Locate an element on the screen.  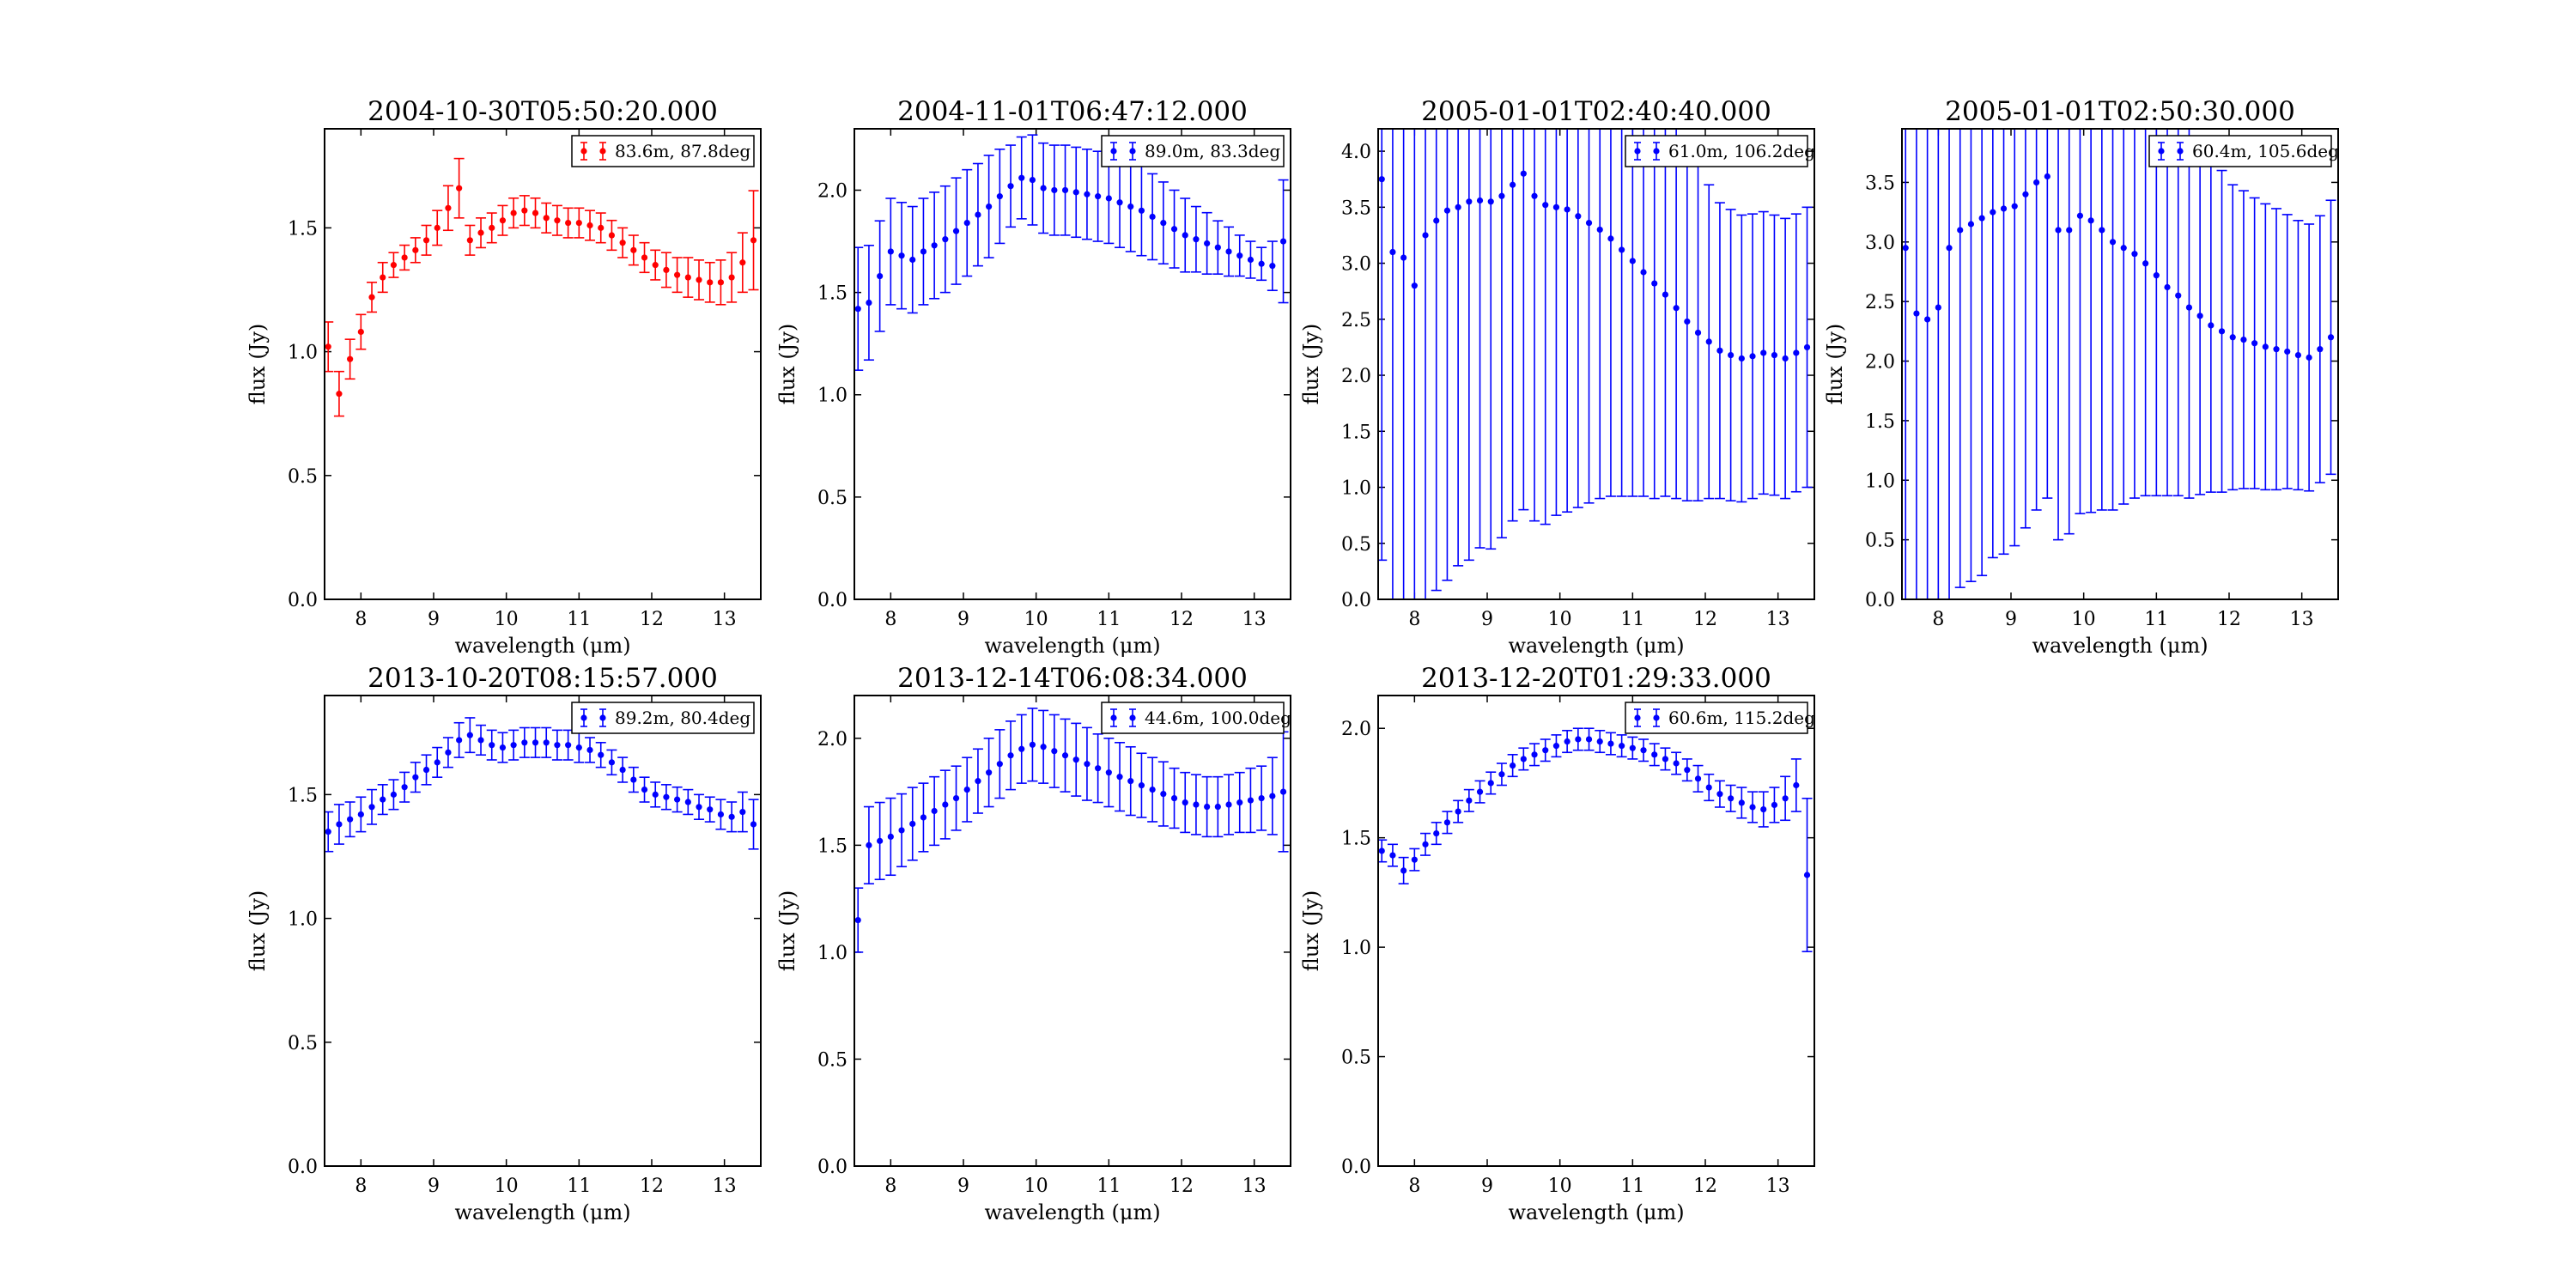
plot-frame is located at coordinates (1072, 364).